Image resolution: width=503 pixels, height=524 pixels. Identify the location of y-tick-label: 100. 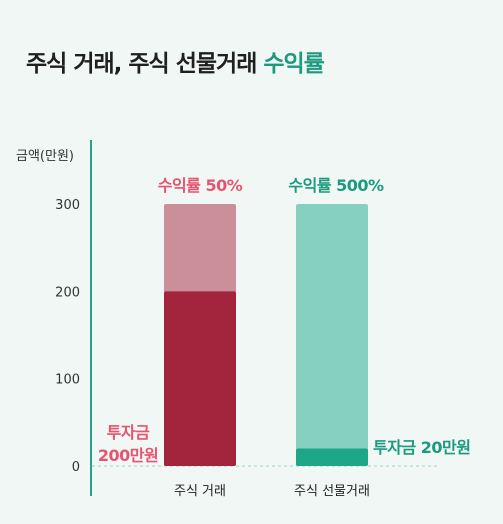
(67, 380).